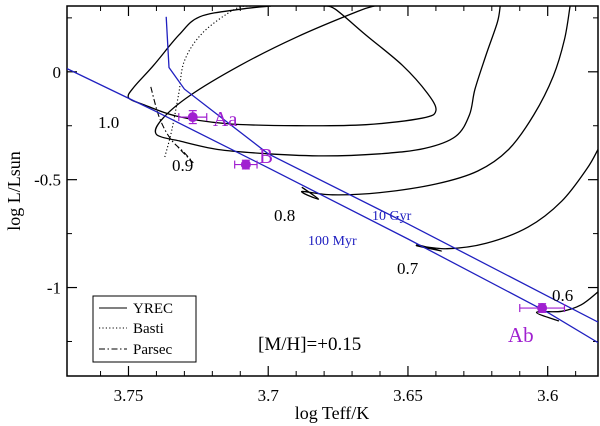  What do you see at coordinates (148, 329) in the screenshot?
I see `legend-label-basti: Basti` at bounding box center [148, 329].